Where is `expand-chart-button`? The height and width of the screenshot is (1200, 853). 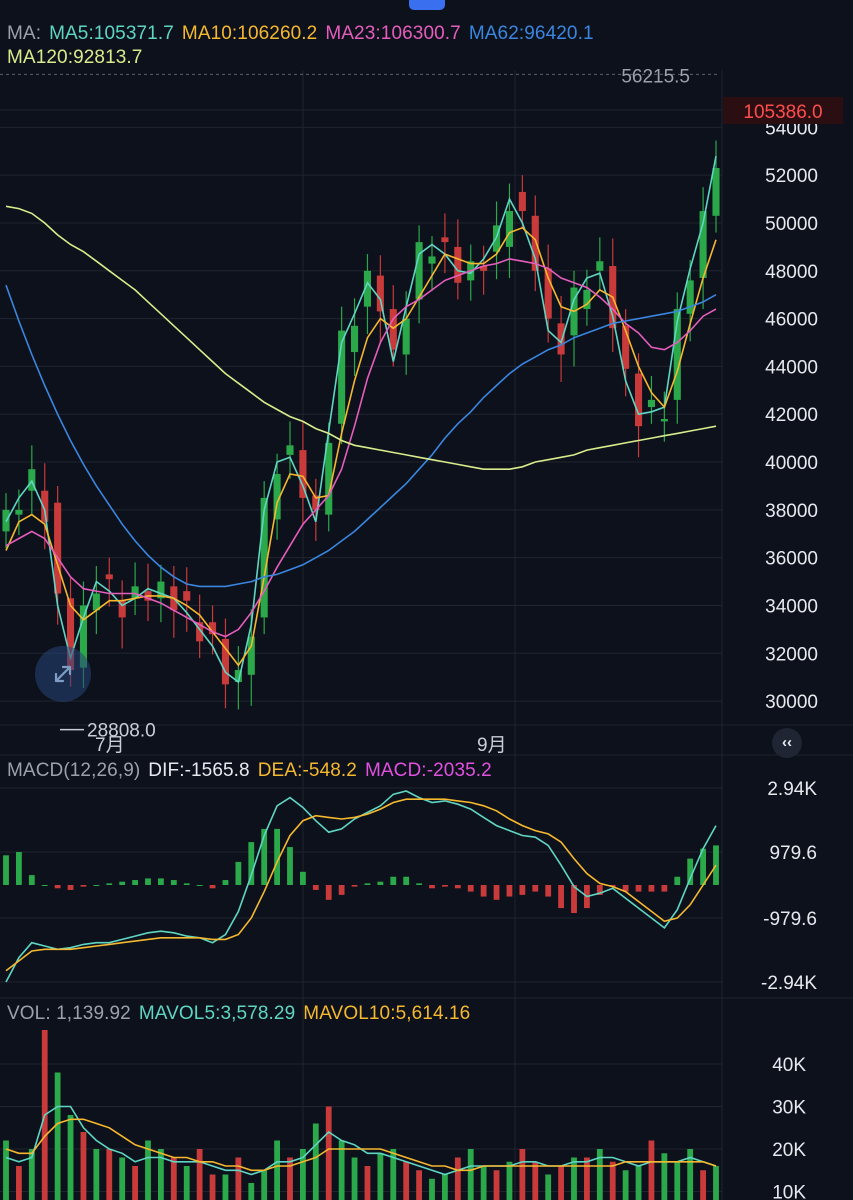 expand-chart-button is located at coordinates (63, 674).